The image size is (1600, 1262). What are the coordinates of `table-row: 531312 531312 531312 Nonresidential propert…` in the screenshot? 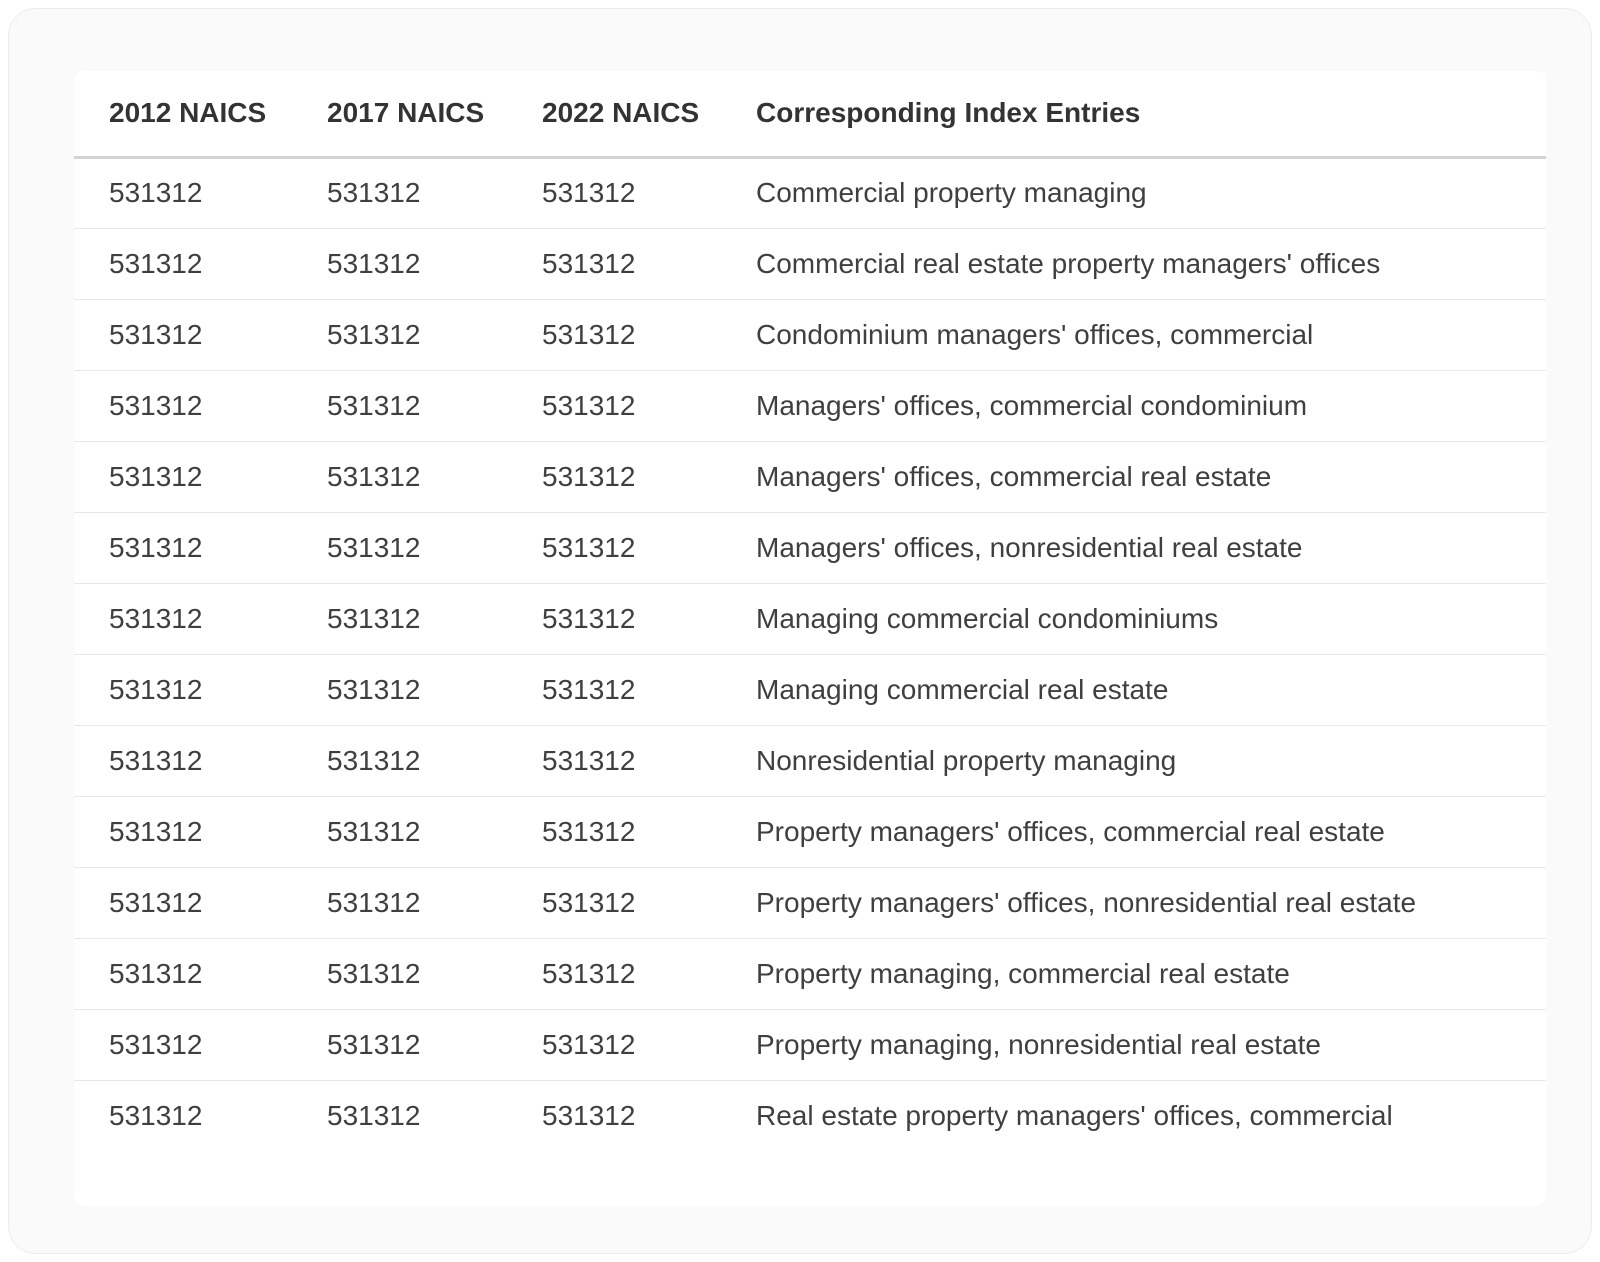 It's located at (810, 761).